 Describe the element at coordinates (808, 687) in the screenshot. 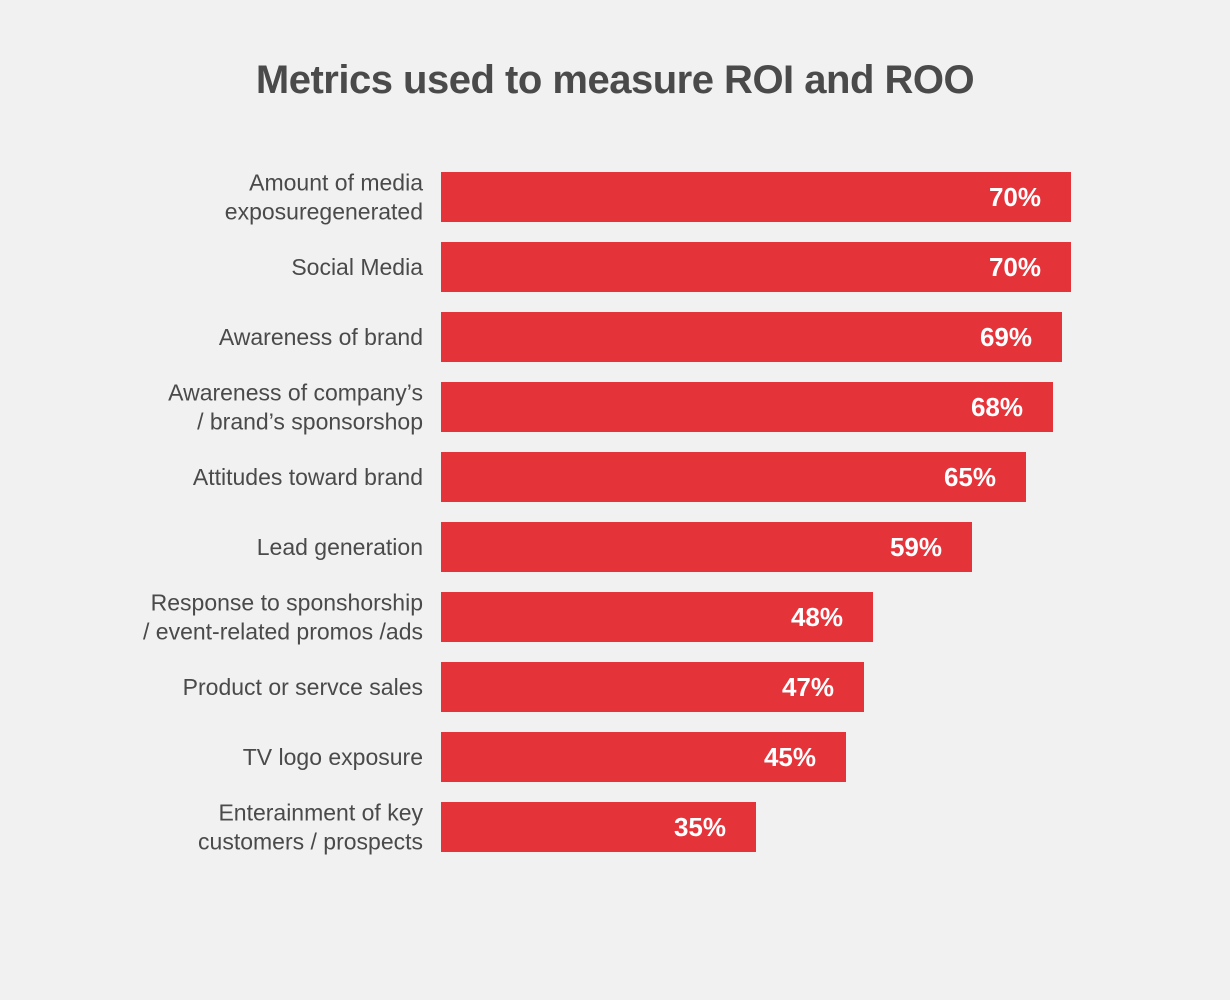

I see `bar-value-label: 47%` at that location.